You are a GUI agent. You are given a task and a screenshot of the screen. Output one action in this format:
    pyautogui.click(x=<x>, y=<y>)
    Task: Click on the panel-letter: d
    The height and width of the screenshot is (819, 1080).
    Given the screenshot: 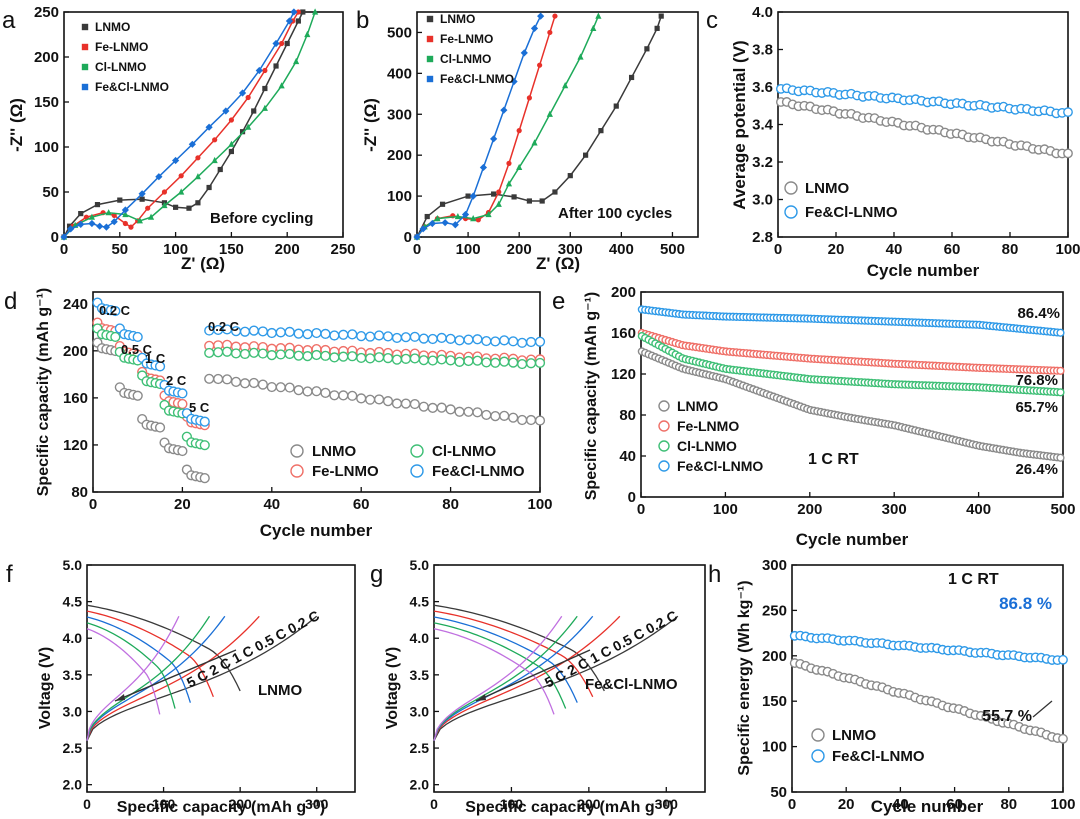 What is the action you would take?
    pyautogui.click(x=10, y=301)
    